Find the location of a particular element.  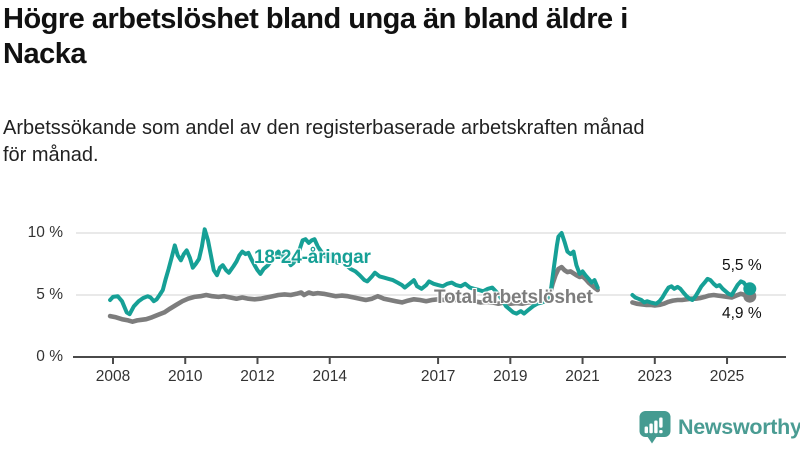

x-axis-label: 2010 is located at coordinates (185, 376).